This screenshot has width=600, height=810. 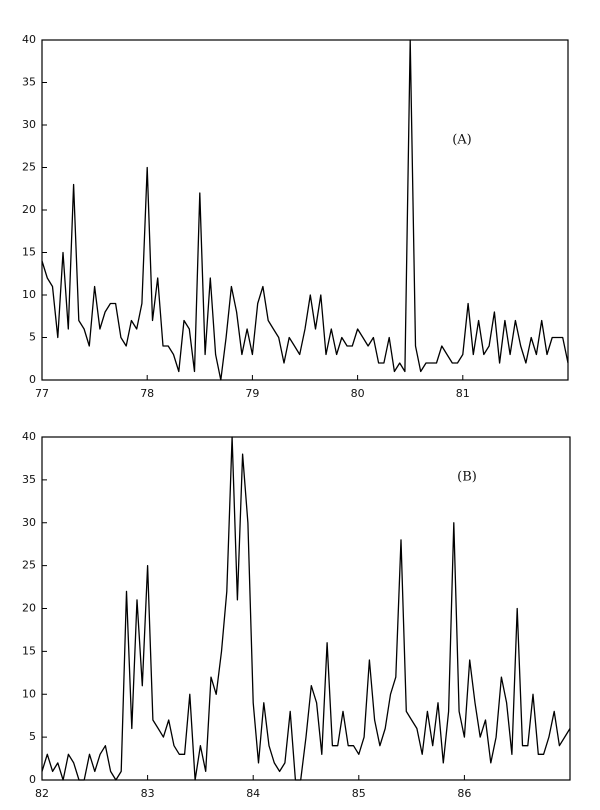 What do you see at coordinates (464, 793) in the screenshot?
I see `x-tick-label: 86` at bounding box center [464, 793].